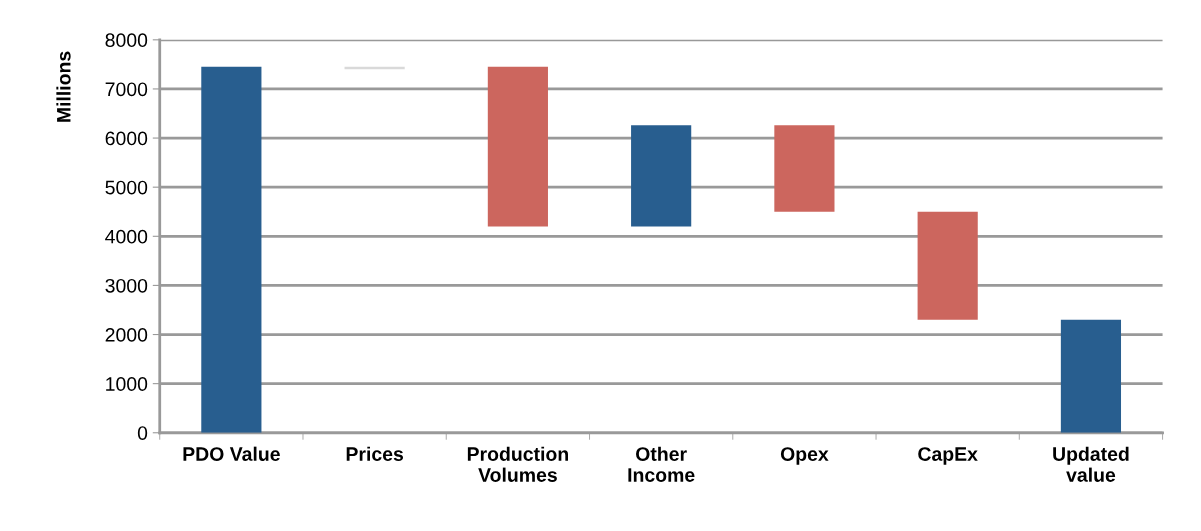 The height and width of the screenshot is (531, 1201). What do you see at coordinates (375, 453) in the screenshot?
I see `x-tick-label: Prices` at bounding box center [375, 453].